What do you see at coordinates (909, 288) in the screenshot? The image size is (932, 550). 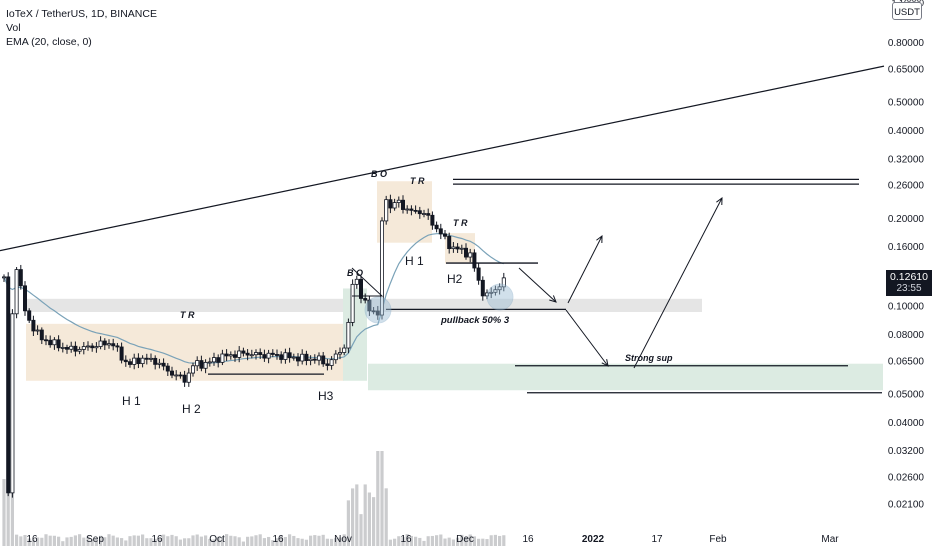 I see `bar-countdown: 23:55` at bounding box center [909, 288].